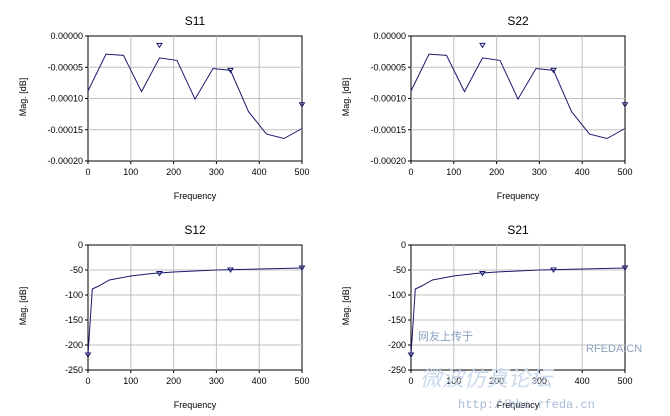 Image resolution: width=670 pixels, height=416 pixels. Describe the element at coordinates (195, 21) in the screenshot. I see `chart-title: S11` at that location.